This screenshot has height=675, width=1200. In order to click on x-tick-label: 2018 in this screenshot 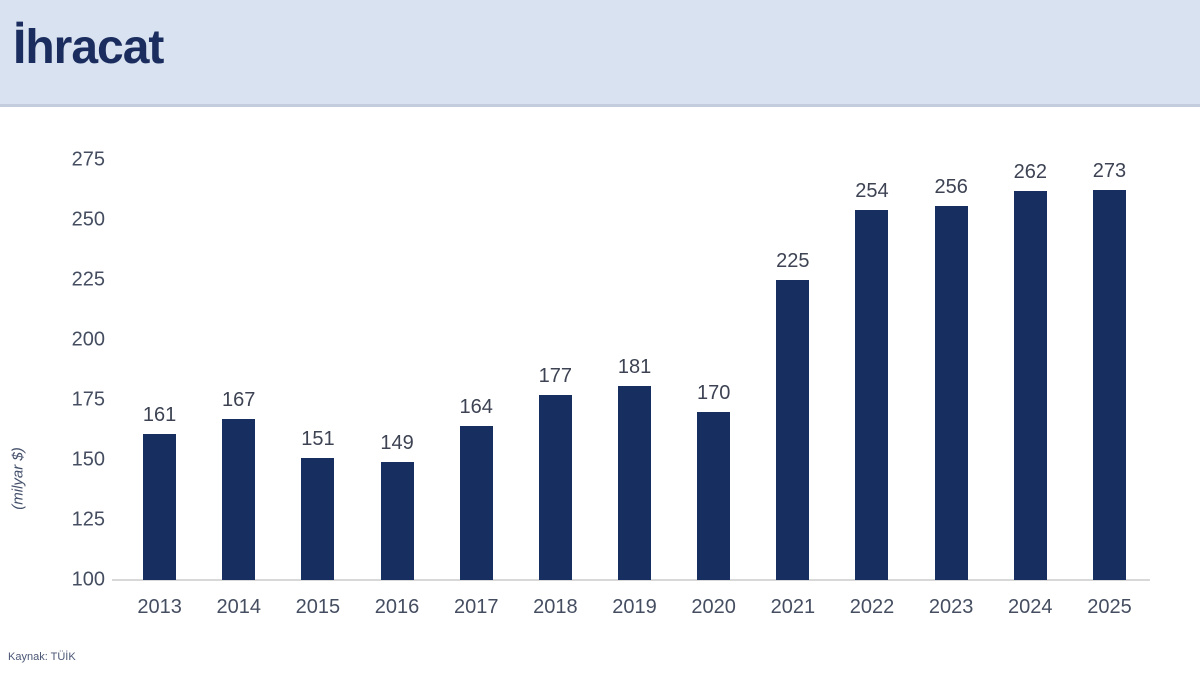, I will do `click(555, 607)`.